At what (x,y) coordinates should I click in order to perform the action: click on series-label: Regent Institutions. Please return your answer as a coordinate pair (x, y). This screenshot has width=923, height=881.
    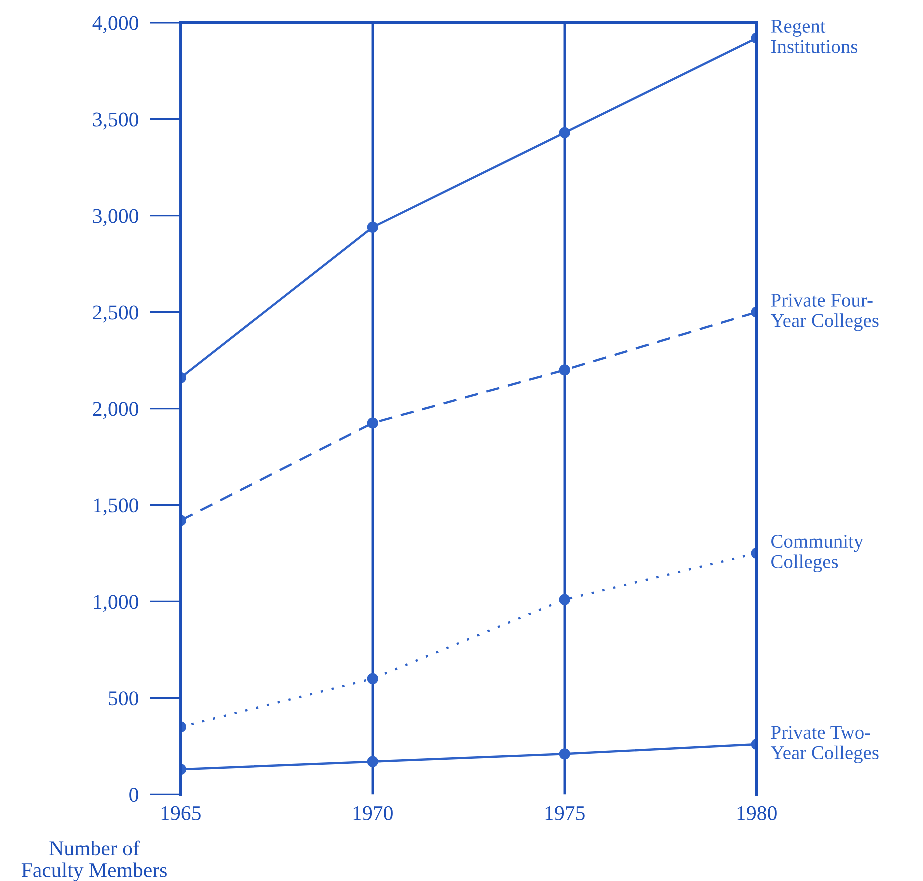
    Looking at the image, I should click on (814, 37).